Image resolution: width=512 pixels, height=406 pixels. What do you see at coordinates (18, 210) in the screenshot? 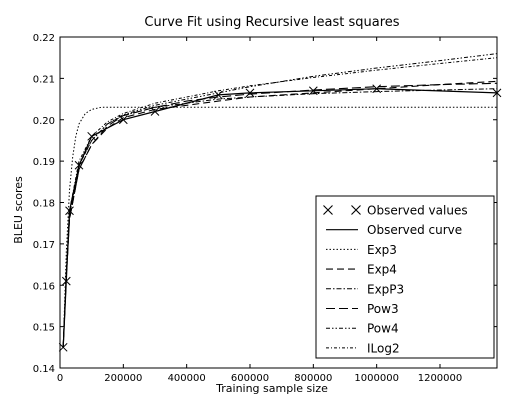
I see `y-axis-label: BLEU scores` at bounding box center [18, 210].